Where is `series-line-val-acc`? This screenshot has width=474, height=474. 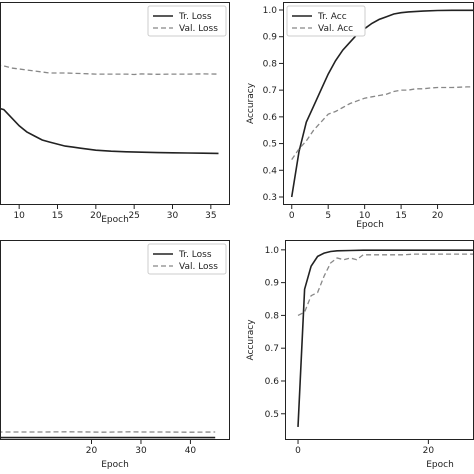
series-line-val-acc is located at coordinates (382, 123).